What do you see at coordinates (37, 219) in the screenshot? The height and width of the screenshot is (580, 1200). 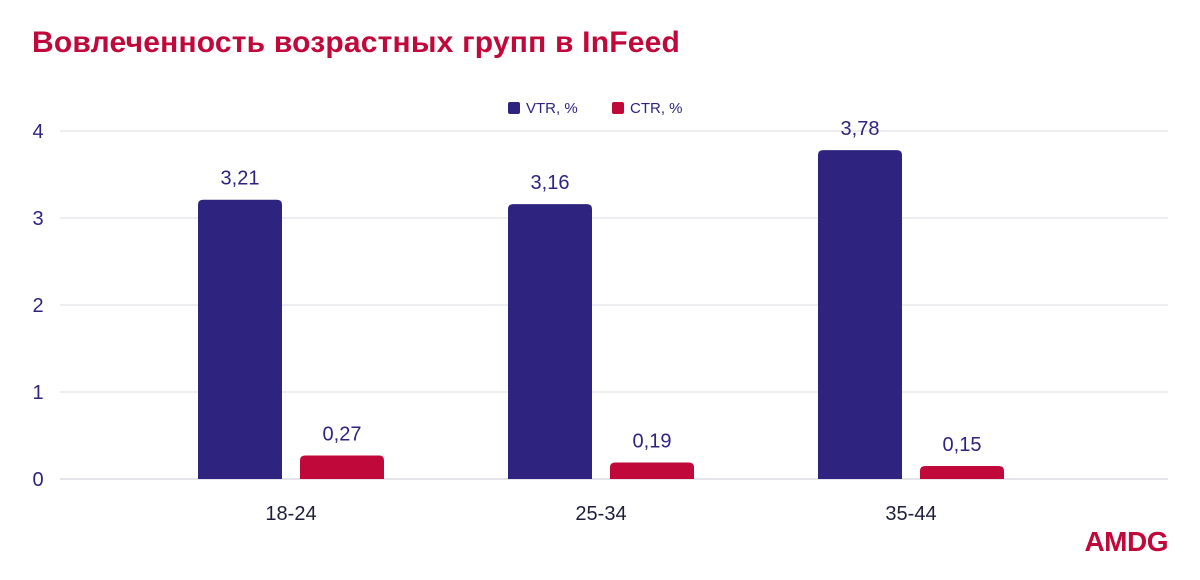 I see `y-tick-label: 3` at bounding box center [37, 219].